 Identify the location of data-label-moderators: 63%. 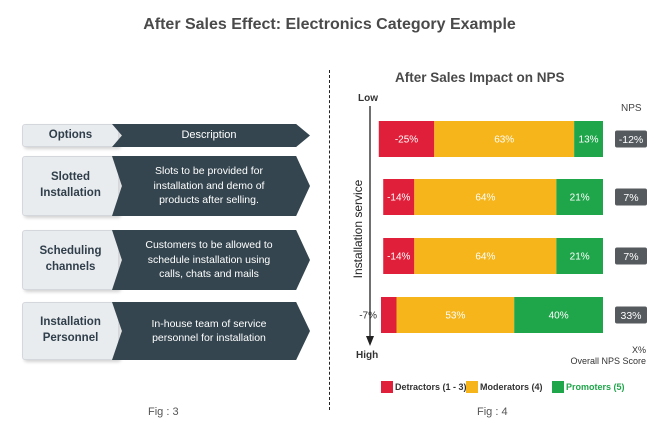
(504, 140).